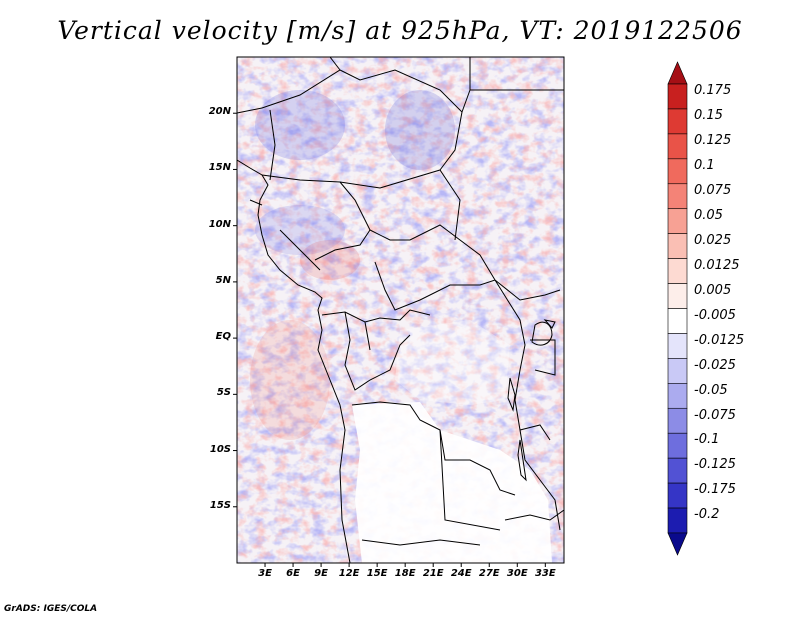 The image size is (800, 618). What do you see at coordinates (223, 337) in the screenshot?
I see `lat-label: EQ` at bounding box center [223, 337].